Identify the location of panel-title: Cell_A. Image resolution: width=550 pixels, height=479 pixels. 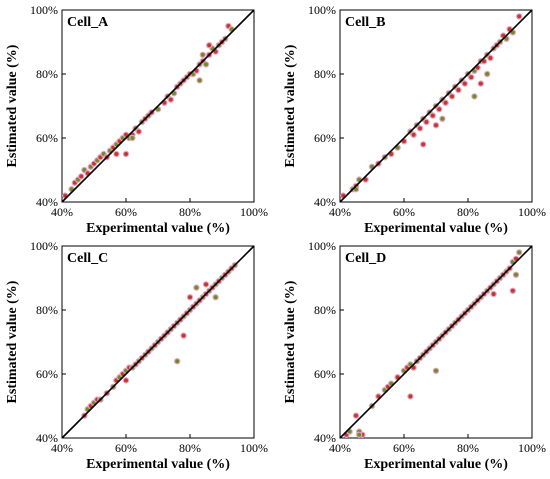
(88, 22).